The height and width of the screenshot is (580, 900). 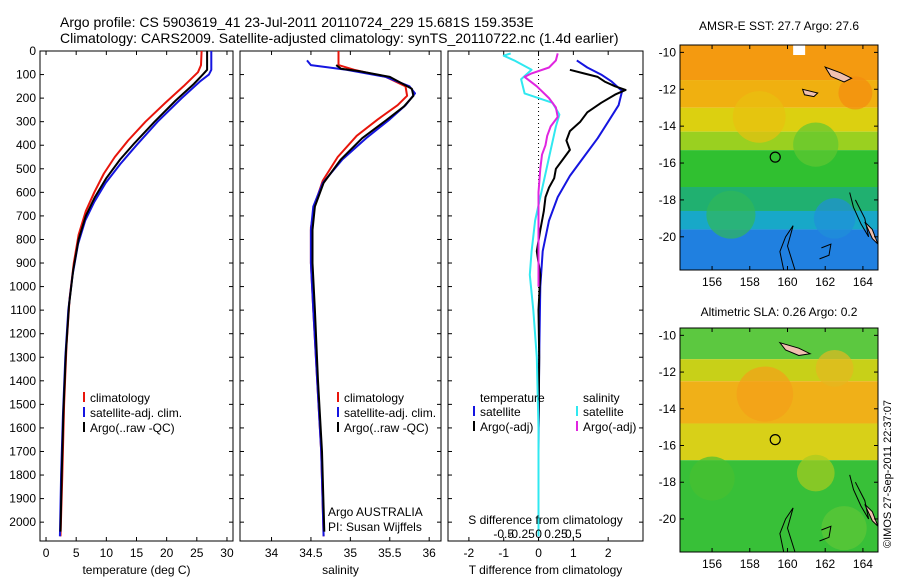 I want to click on salinity-series-black, so click(x=363, y=298).